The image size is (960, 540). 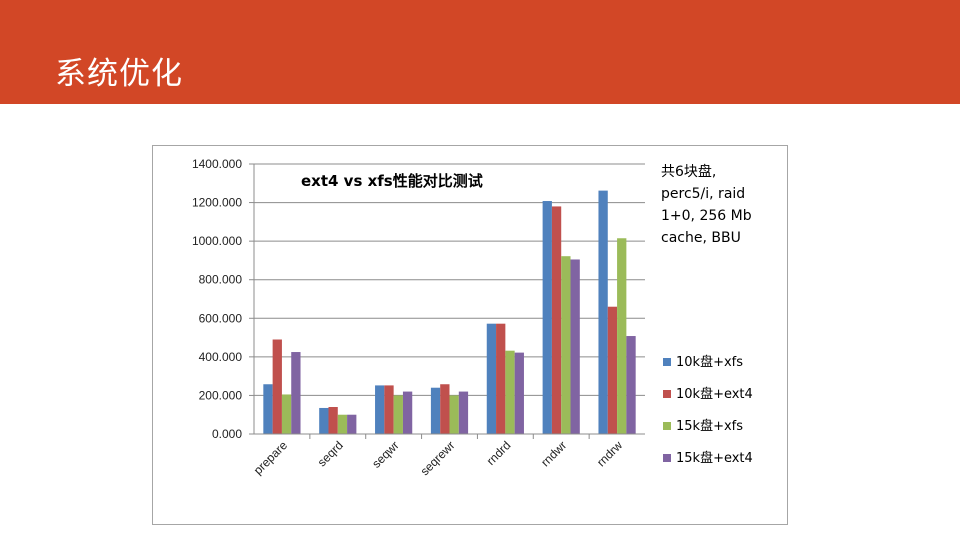 What do you see at coordinates (221, 395) in the screenshot?
I see `y-tick-label: 200.000` at bounding box center [221, 395].